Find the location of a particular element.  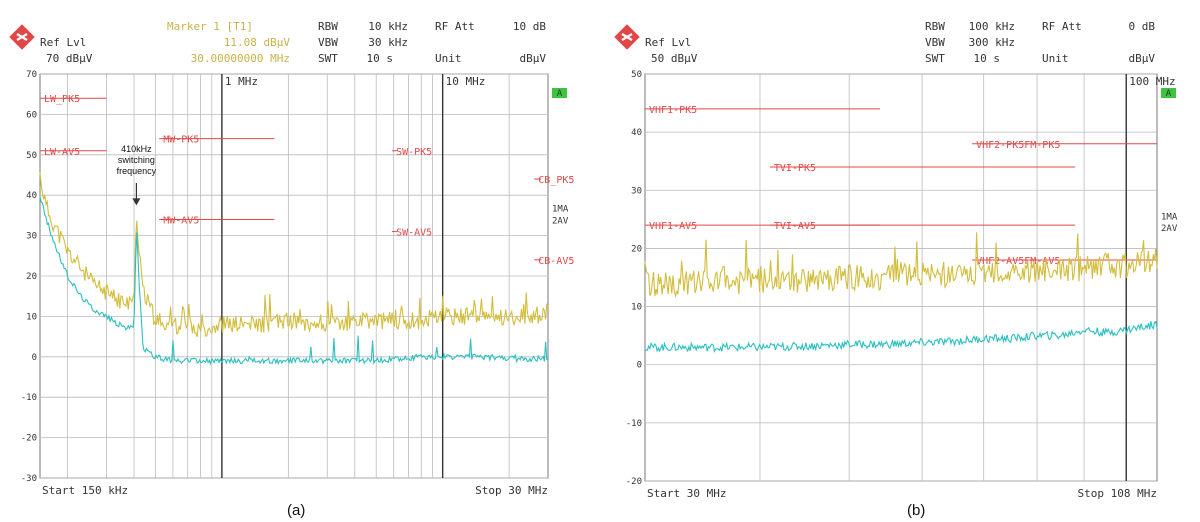

rf-att-value: 10 dB is located at coordinates (529, 26).